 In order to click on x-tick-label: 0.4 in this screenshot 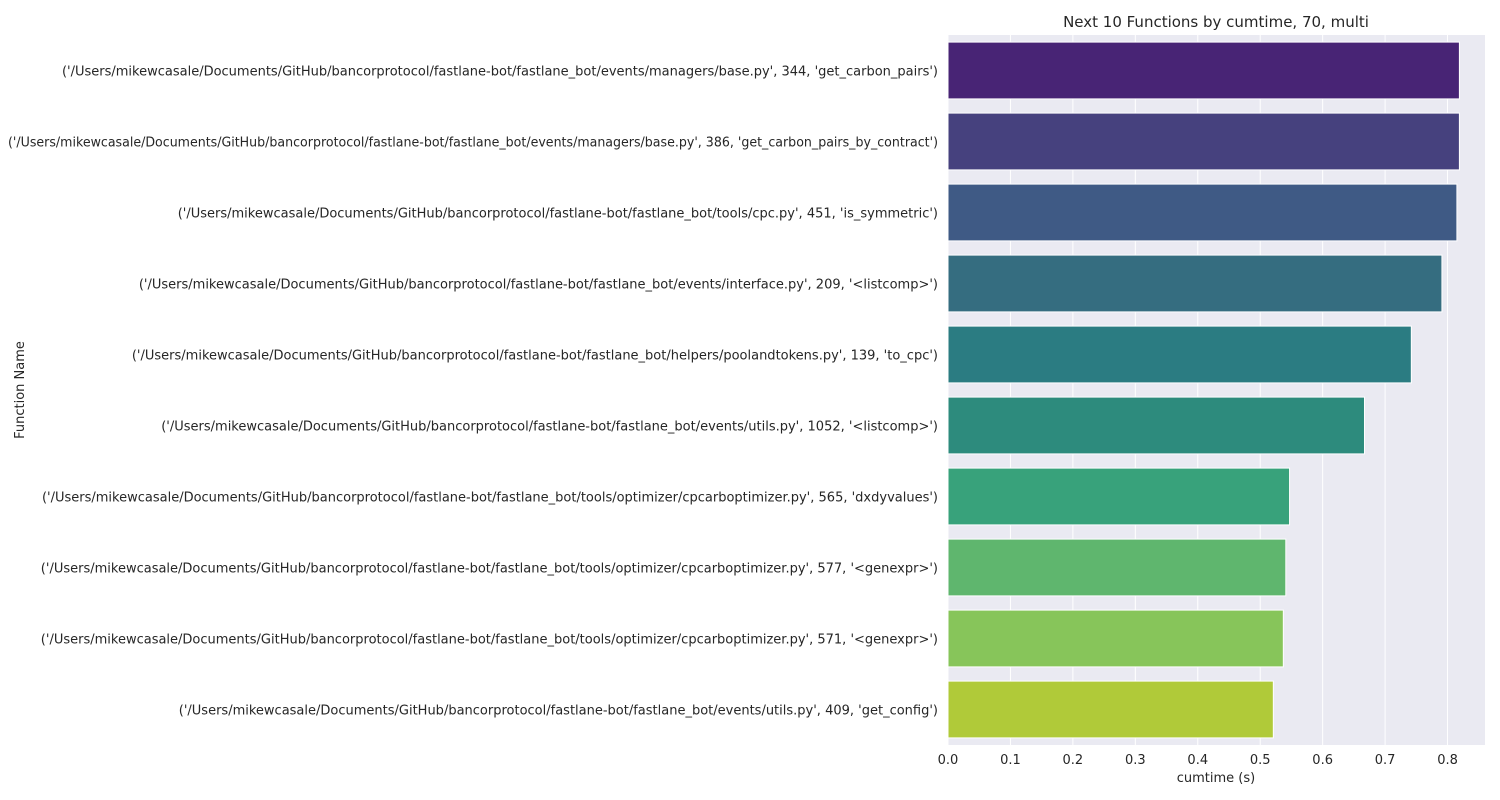, I will do `click(1197, 760)`.